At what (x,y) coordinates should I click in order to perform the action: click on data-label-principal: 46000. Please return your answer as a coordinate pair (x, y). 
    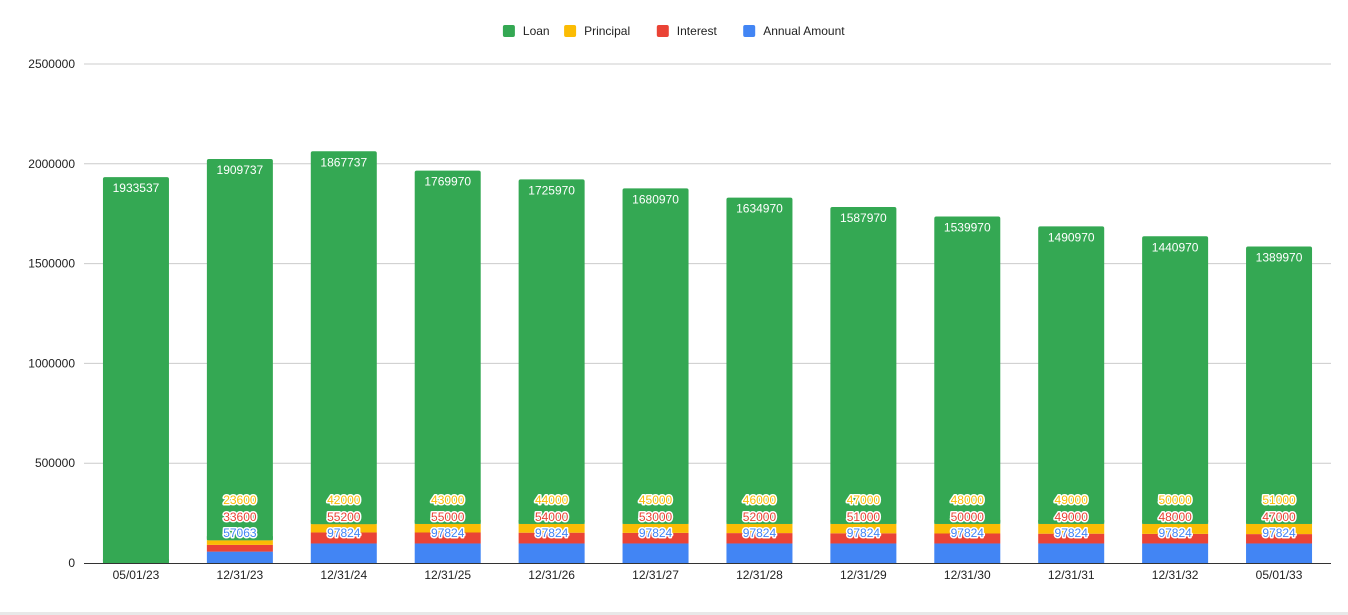
    Looking at the image, I should click on (760, 500).